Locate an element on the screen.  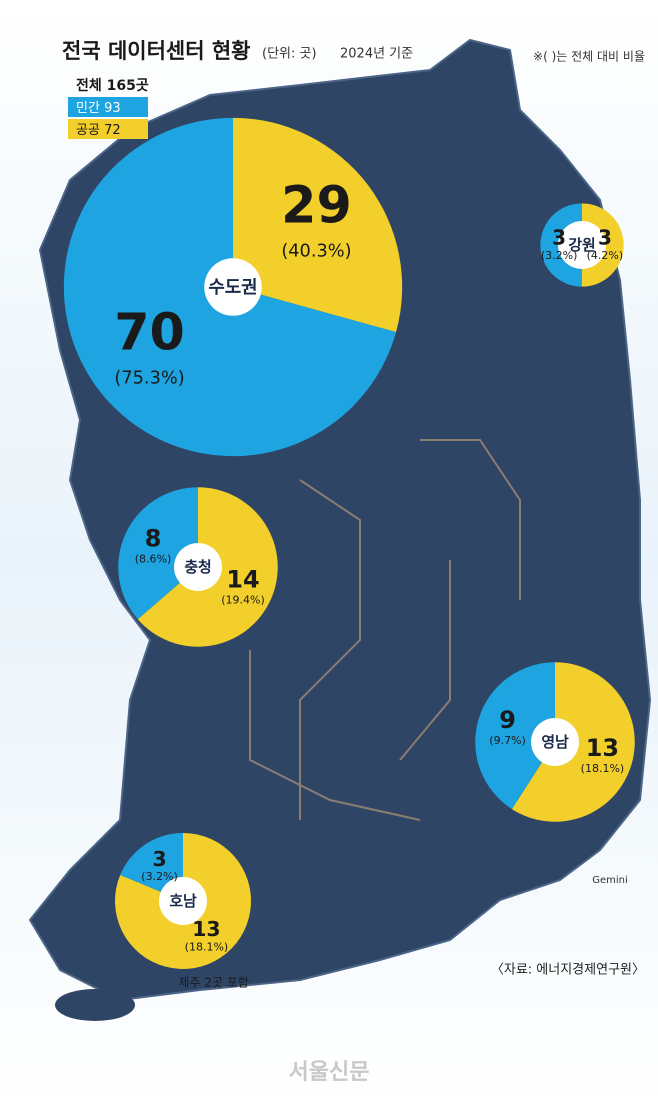
pie-chart: 호남 13(18.1%) 3(3.2%) 제주 2곳 포함 is located at coordinates (183, 911).